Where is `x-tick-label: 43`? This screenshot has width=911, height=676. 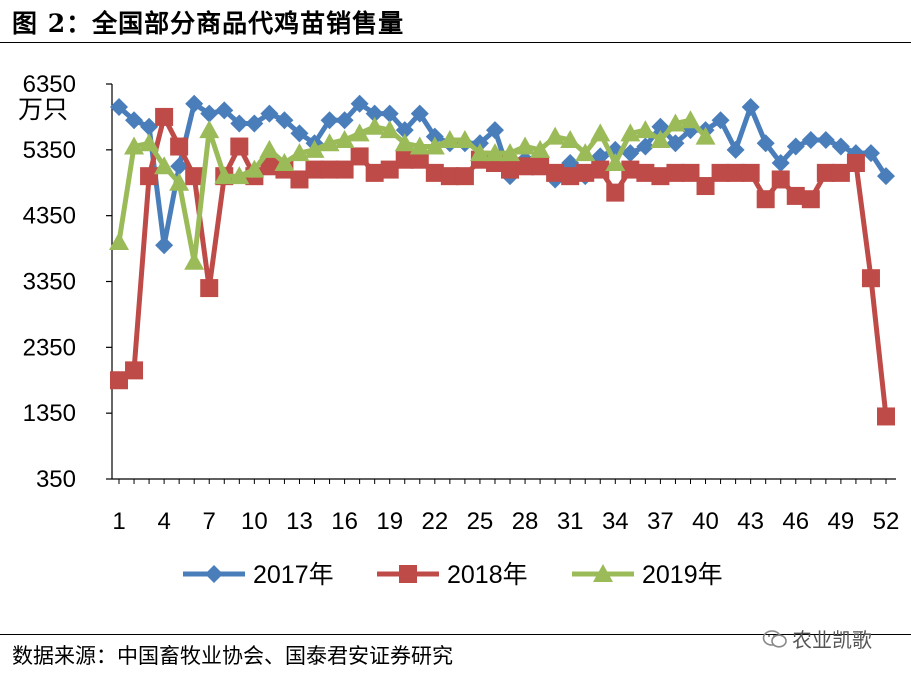 x-tick-label: 43 is located at coordinates (750, 521).